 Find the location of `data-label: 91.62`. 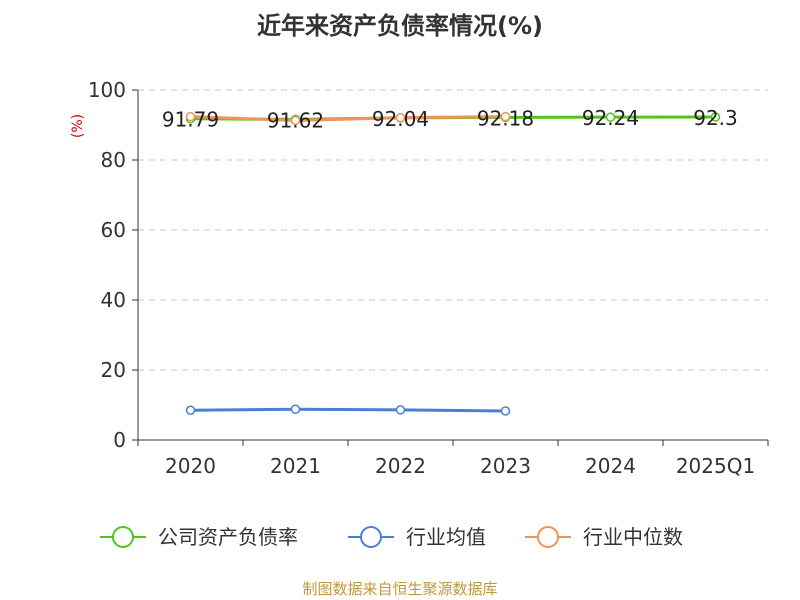

data-label: 91.62 is located at coordinates (295, 120).